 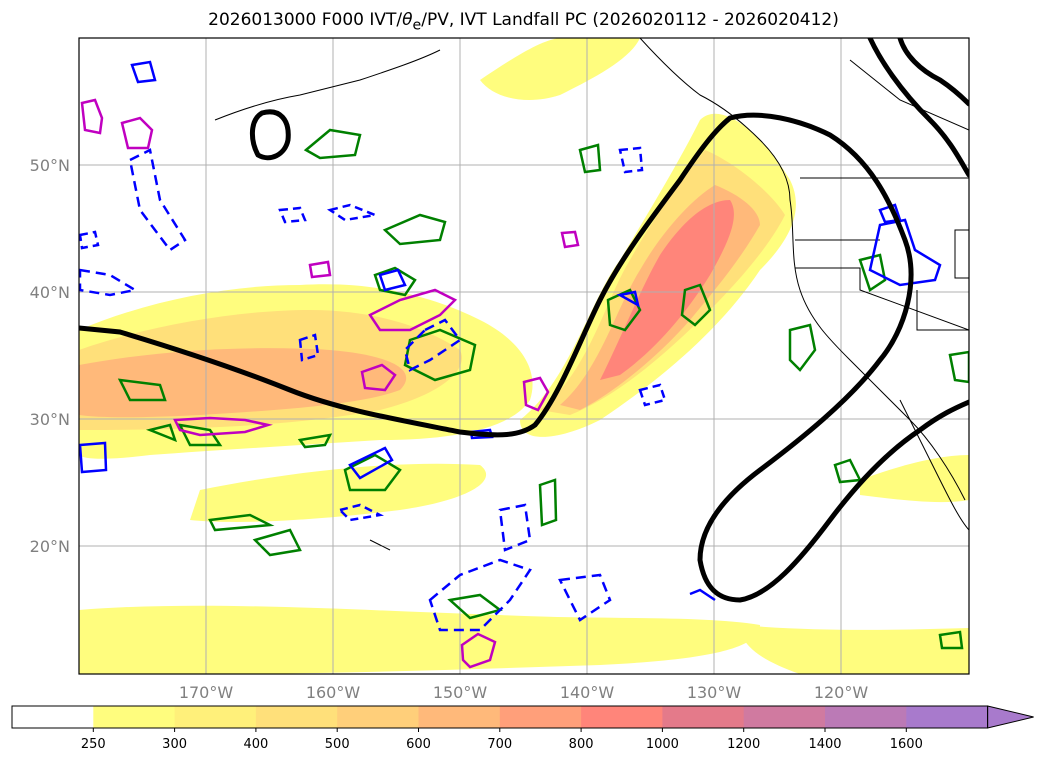 I want to click on colorbar-tick-label: 1200, so click(x=743, y=744).